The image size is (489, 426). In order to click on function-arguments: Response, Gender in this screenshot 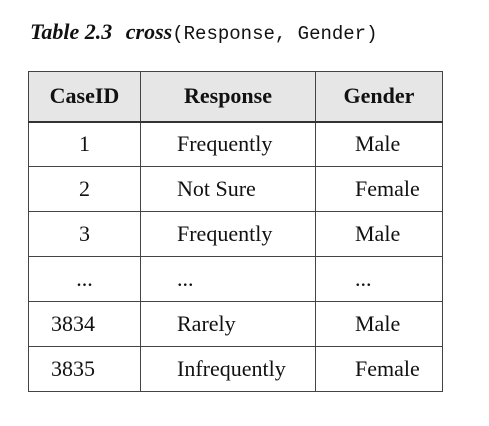, I will do `click(275, 34)`.